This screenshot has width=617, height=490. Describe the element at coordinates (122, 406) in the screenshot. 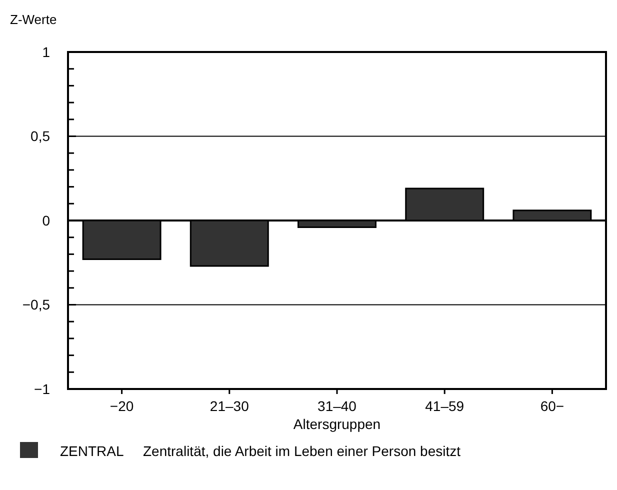

I see `x-tick-label: −20` at that location.